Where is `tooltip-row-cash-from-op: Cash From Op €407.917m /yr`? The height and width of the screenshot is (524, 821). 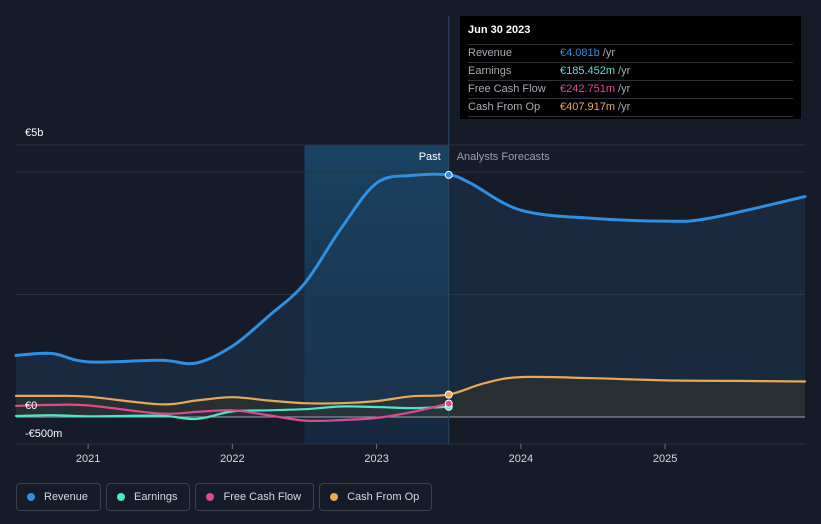 tooltip-row-cash-from-op: Cash From Op €407.917m /yr is located at coordinates (630, 108).